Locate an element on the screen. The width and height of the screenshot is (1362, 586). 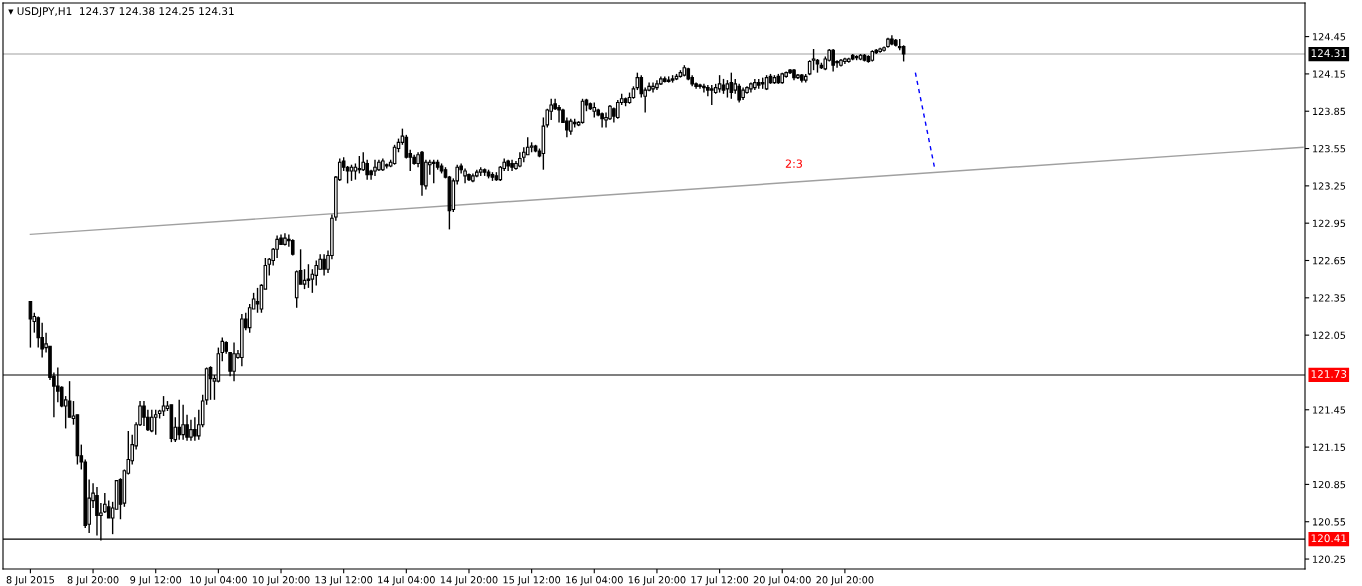
x-tick-label: 8 Jul 20:00 is located at coordinates (93, 580).